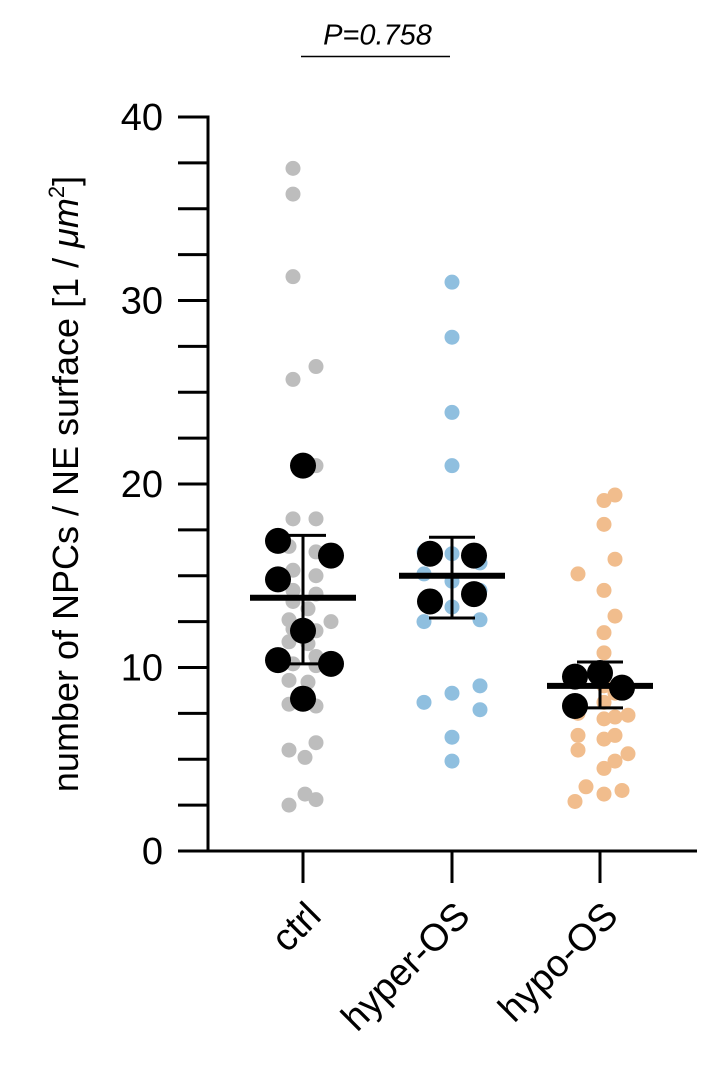 The height and width of the screenshot is (1073, 712). What do you see at coordinates (406, 967) in the screenshot?
I see `x-category-label: hyper-OS` at bounding box center [406, 967].